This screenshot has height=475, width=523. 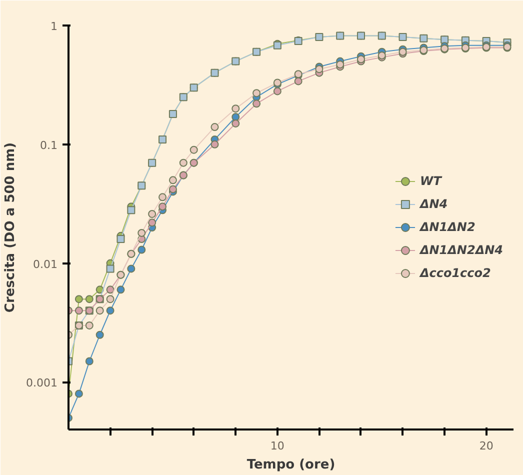 What do you see at coordinates (42, 383) in the screenshot?
I see `y-tick-label: 0.001` at bounding box center [42, 383].